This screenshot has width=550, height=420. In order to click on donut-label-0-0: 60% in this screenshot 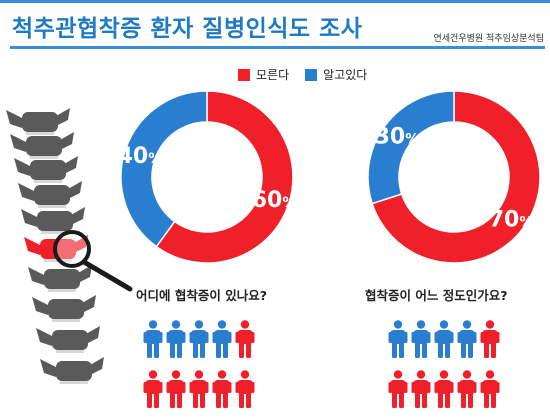, I will do `click(274, 200)`.